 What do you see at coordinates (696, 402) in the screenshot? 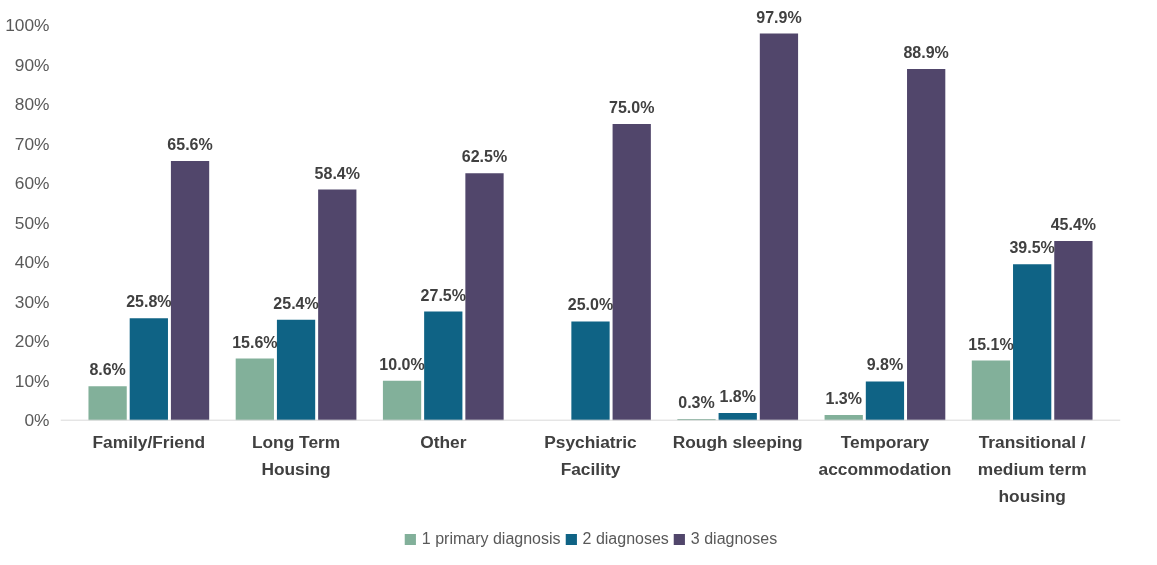
I see `data-label: 0.3%` at bounding box center [696, 402].